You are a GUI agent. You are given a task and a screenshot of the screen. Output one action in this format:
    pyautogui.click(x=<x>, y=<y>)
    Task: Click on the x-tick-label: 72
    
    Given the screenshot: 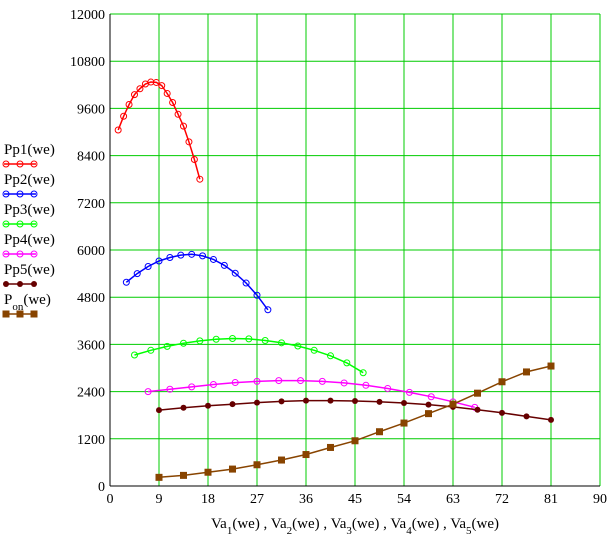 What is the action you would take?
    pyautogui.click(x=502, y=499)
    